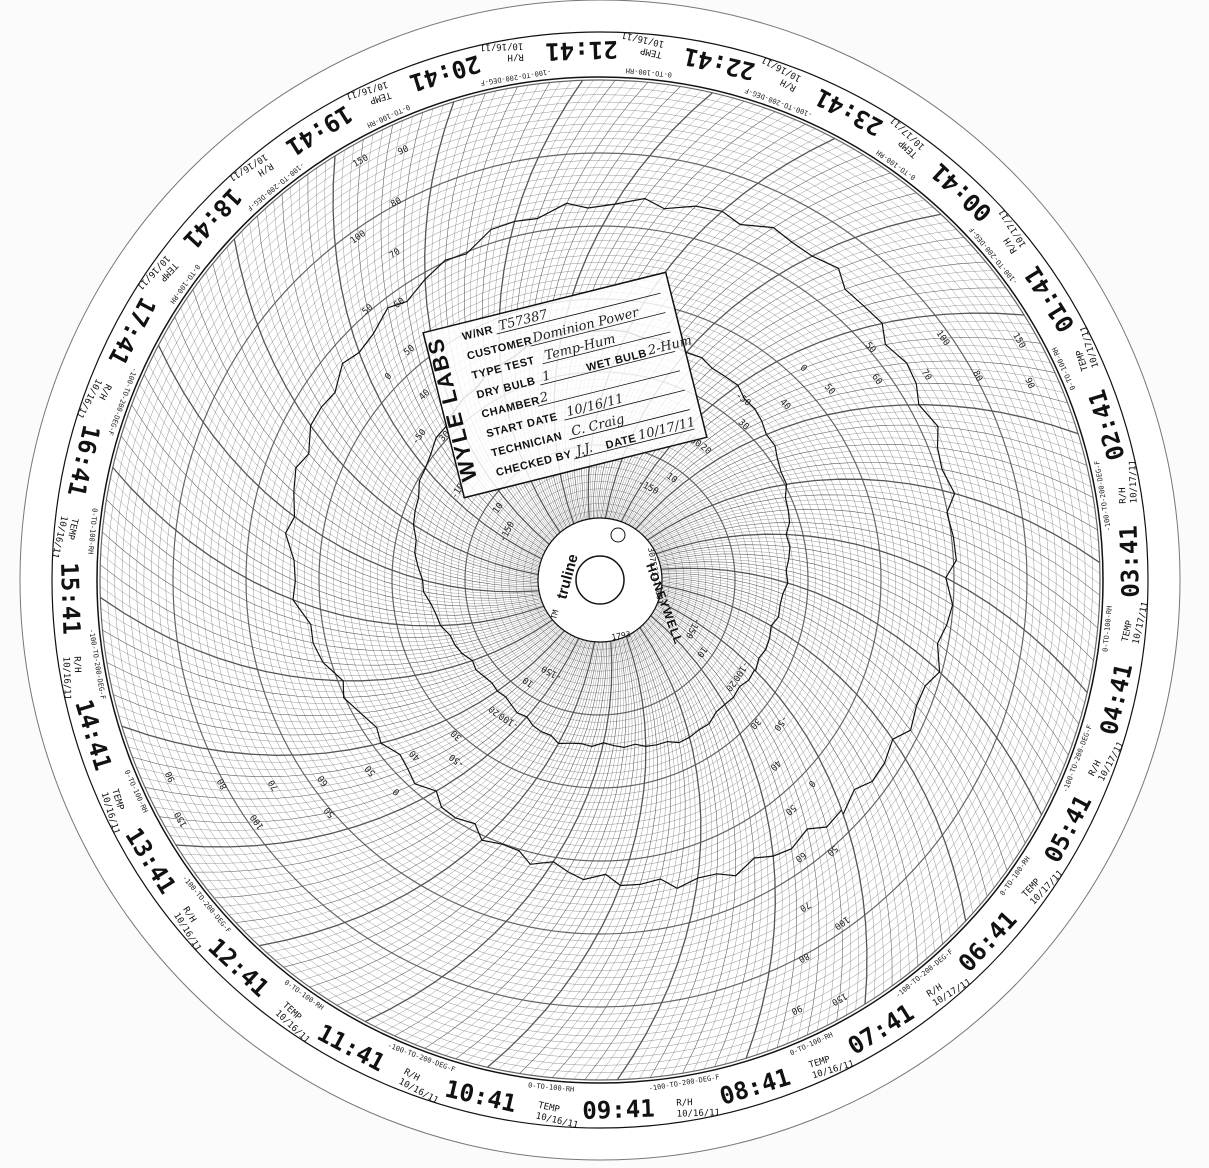 The height and width of the screenshot is (1168, 1209). I want to click on hour-date: 10/16/11, so click(502, 46).